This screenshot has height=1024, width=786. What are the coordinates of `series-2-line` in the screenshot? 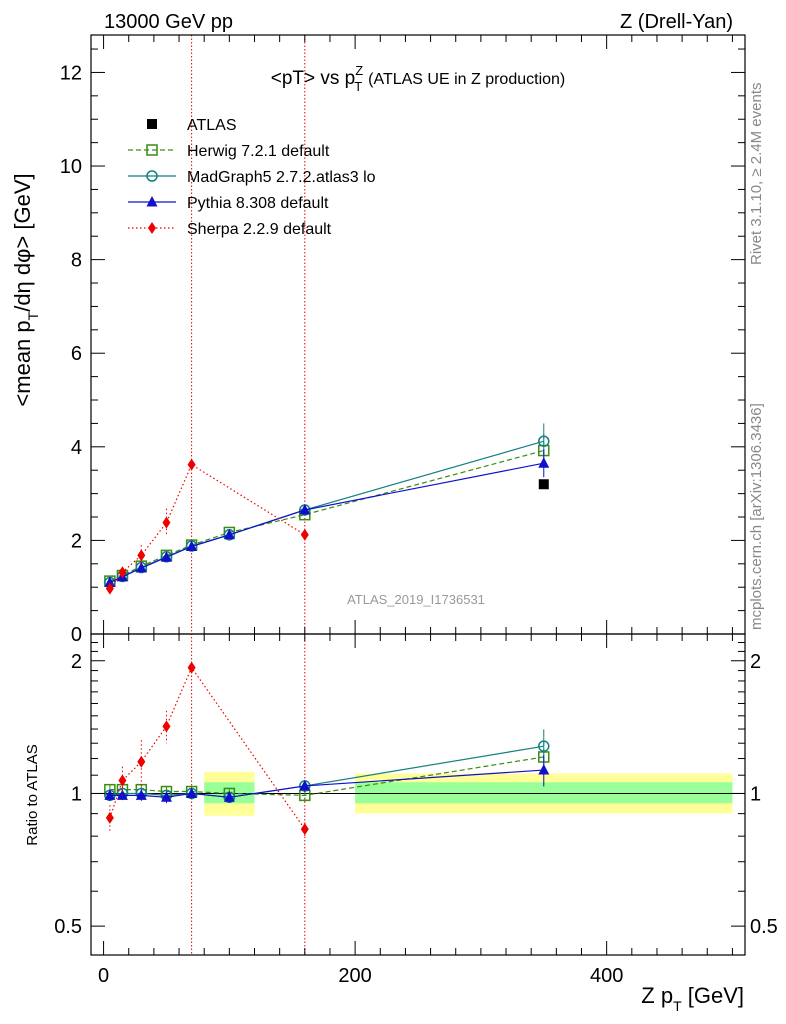 It's located at (326, 523).